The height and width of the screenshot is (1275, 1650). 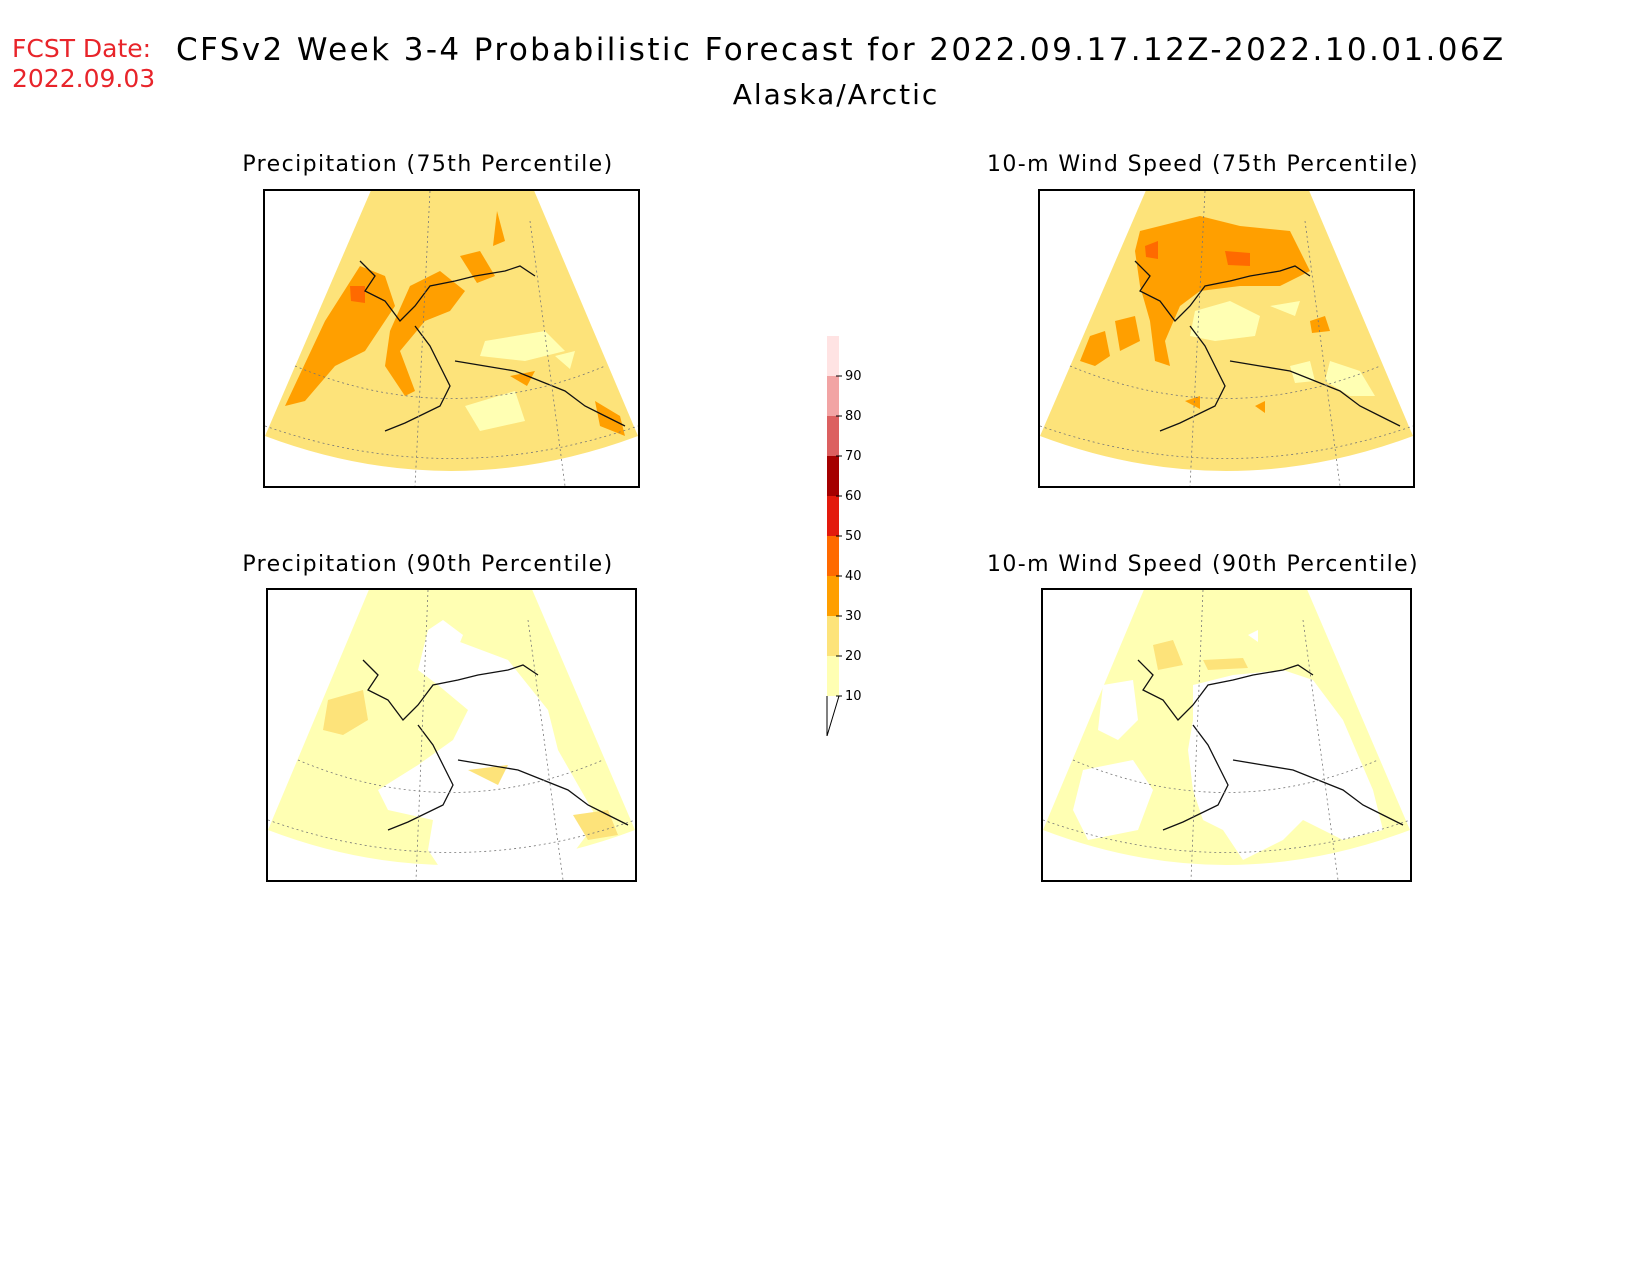 I want to click on fcst-date-value: 2022.09.03, so click(x=84, y=78).